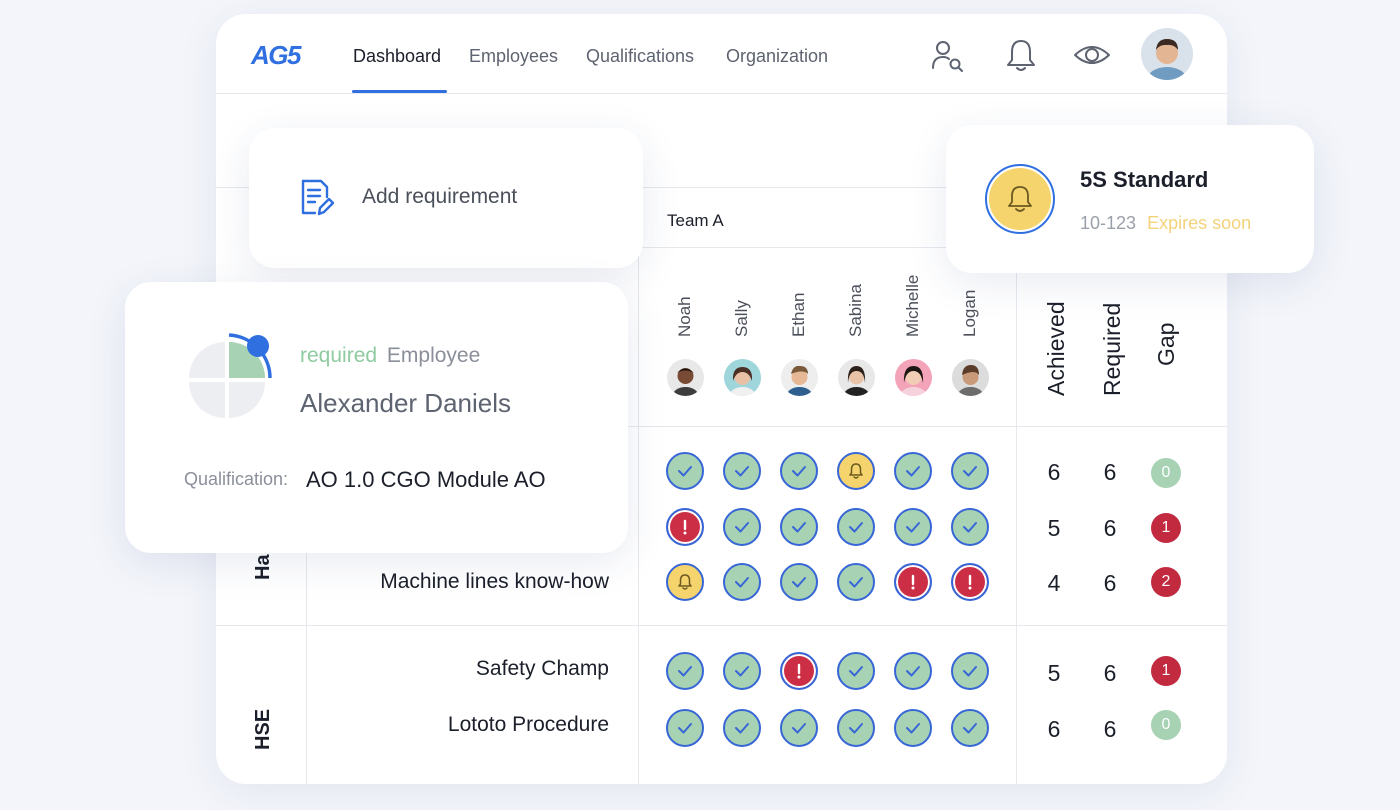  I want to click on user-search-icon, so click(947, 55).